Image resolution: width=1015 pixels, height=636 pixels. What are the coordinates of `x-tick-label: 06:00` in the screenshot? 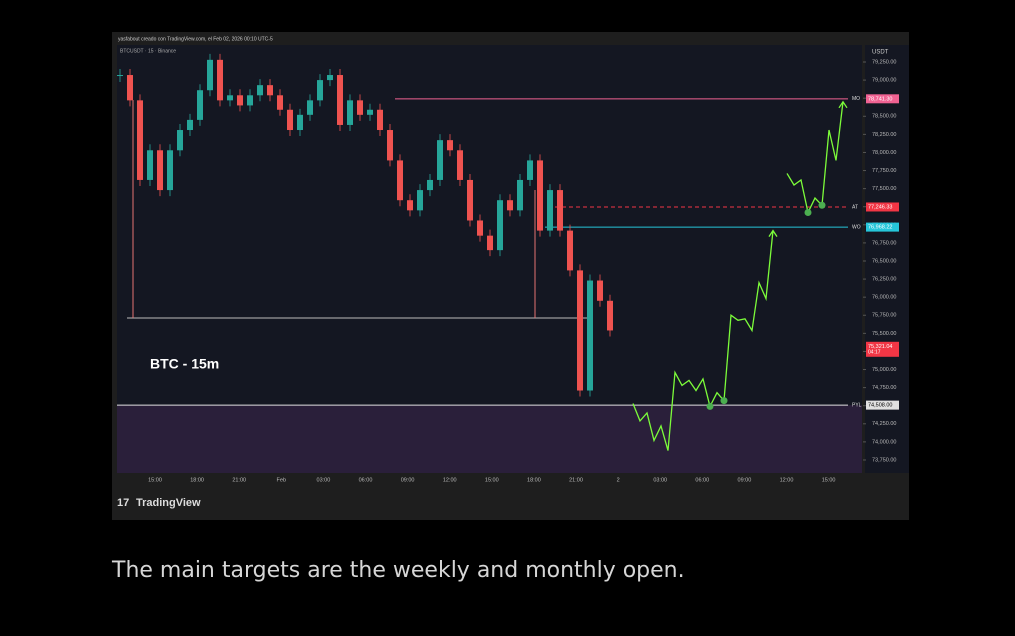 It's located at (366, 480).